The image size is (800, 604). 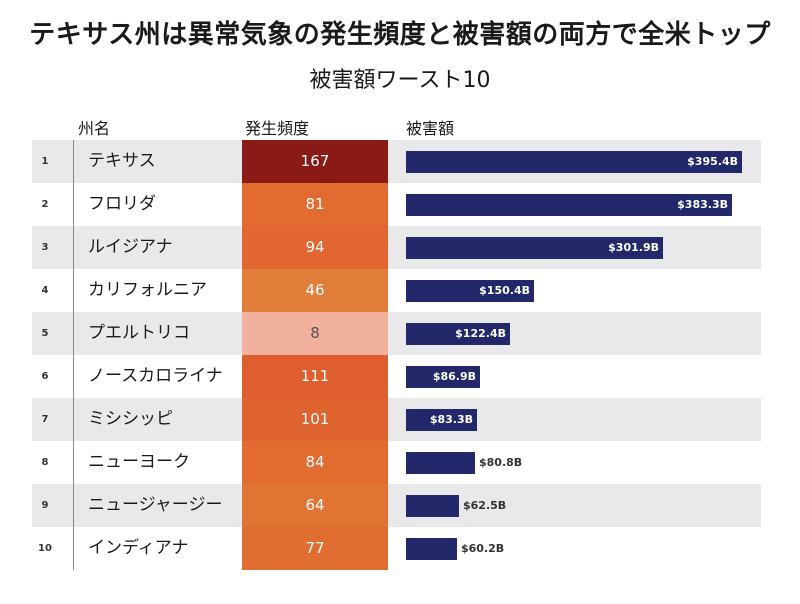 I want to click on frequency-cell: 77, so click(x=315, y=548).